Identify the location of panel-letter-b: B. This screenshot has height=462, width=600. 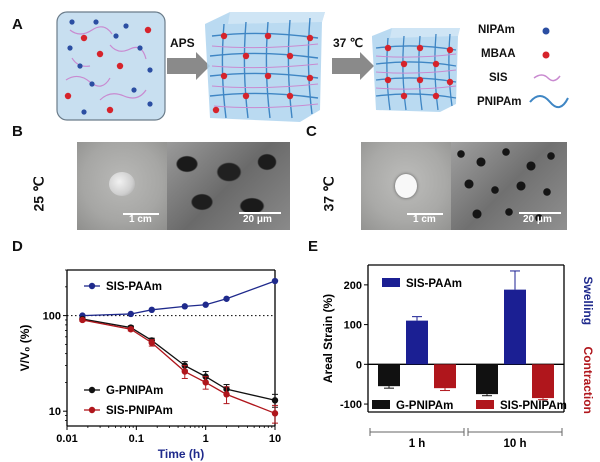
(17, 131).